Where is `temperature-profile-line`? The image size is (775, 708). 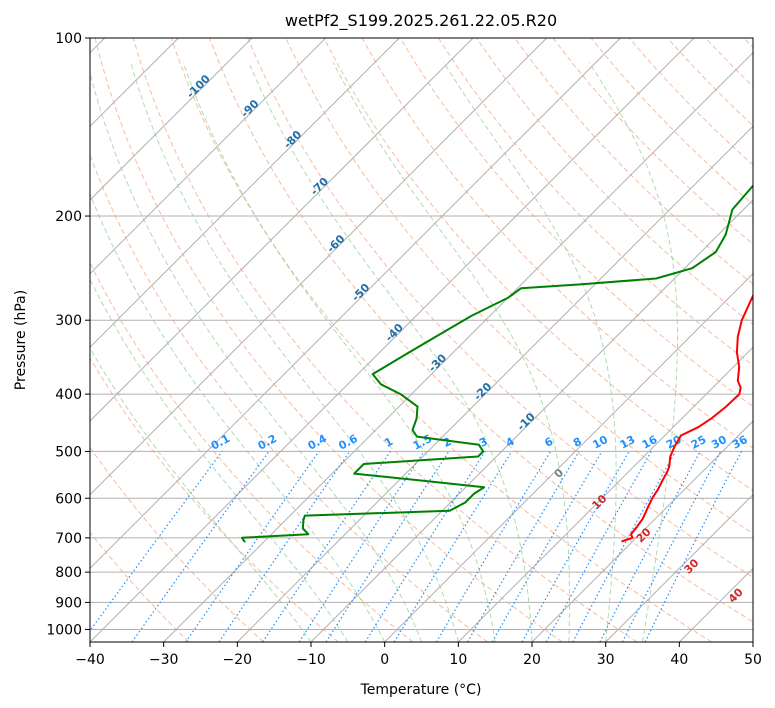
temperature-profile-line is located at coordinates (687, 418).